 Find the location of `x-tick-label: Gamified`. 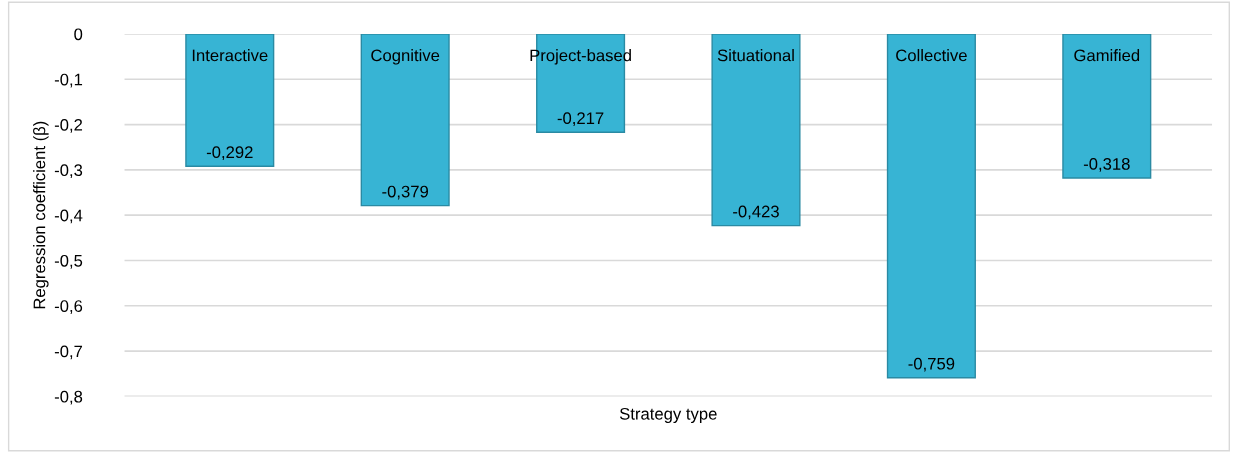

x-tick-label: Gamified is located at coordinates (1107, 55).